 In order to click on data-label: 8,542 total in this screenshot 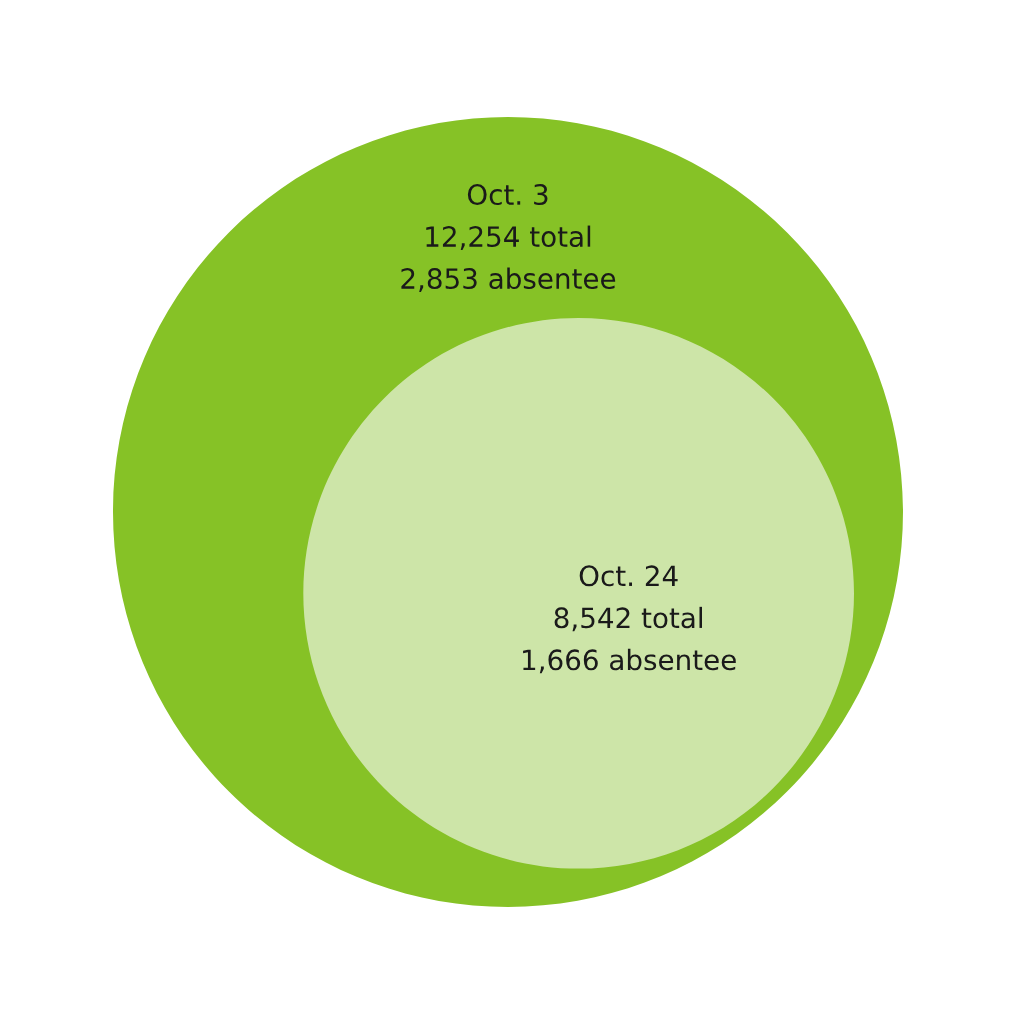, I will do `click(628, 619)`.